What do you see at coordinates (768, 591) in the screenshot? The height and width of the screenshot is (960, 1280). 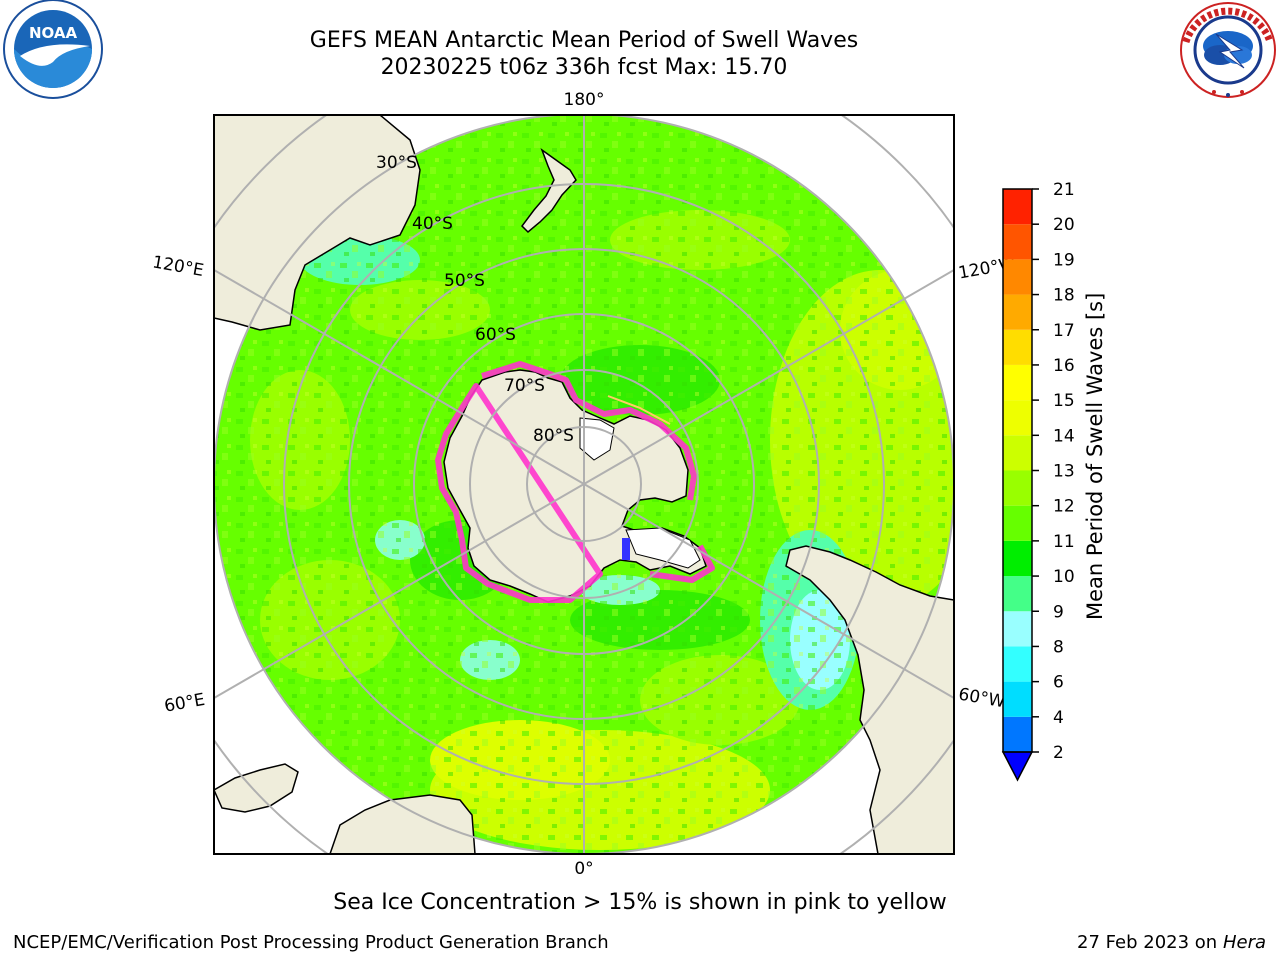 I see `meridian-60w` at bounding box center [768, 591].